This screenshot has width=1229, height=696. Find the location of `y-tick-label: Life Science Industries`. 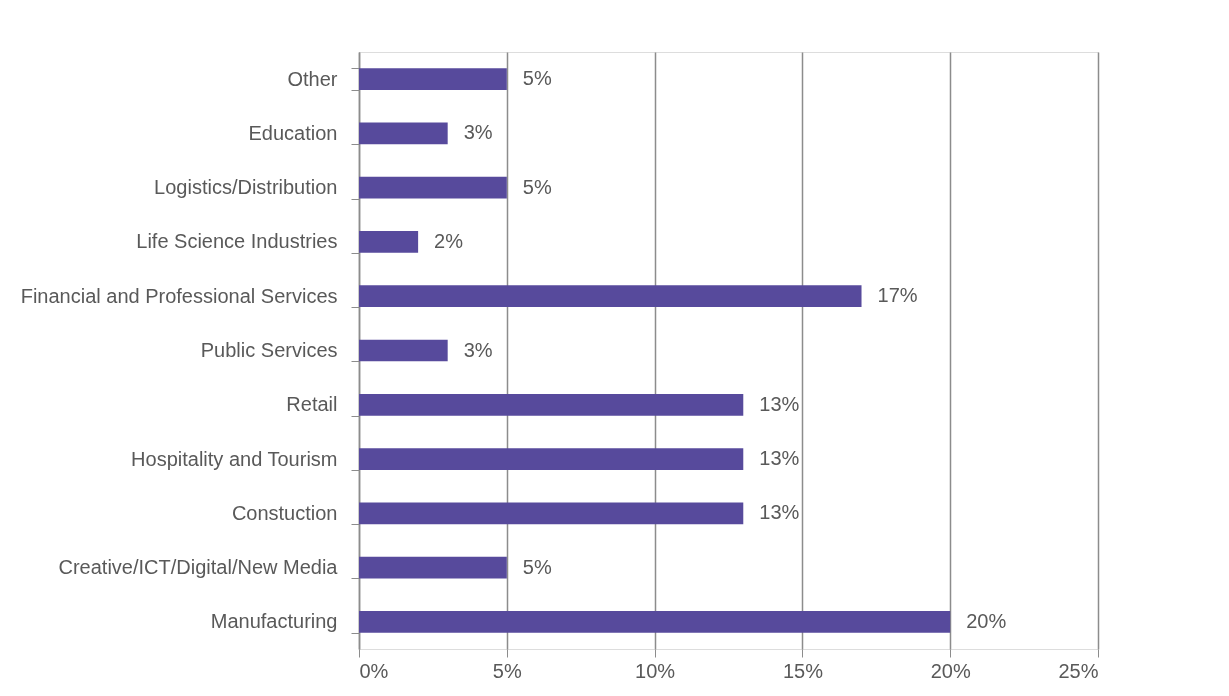

y-tick-label: Life Science Industries is located at coordinates (237, 241).